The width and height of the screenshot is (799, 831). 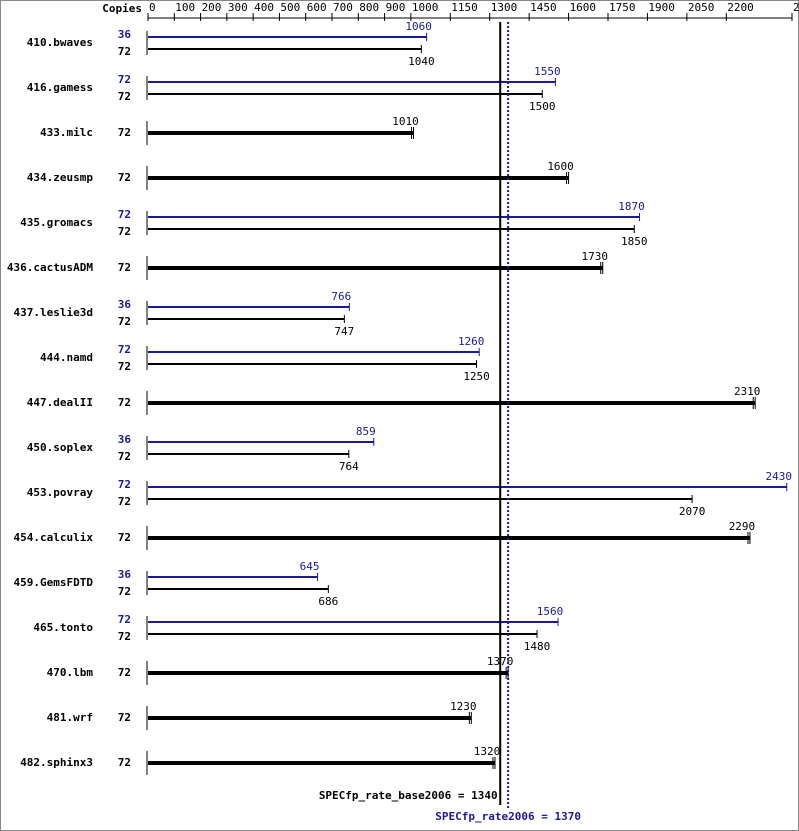 I want to click on x-tick-label: 400, so click(x=264, y=7).